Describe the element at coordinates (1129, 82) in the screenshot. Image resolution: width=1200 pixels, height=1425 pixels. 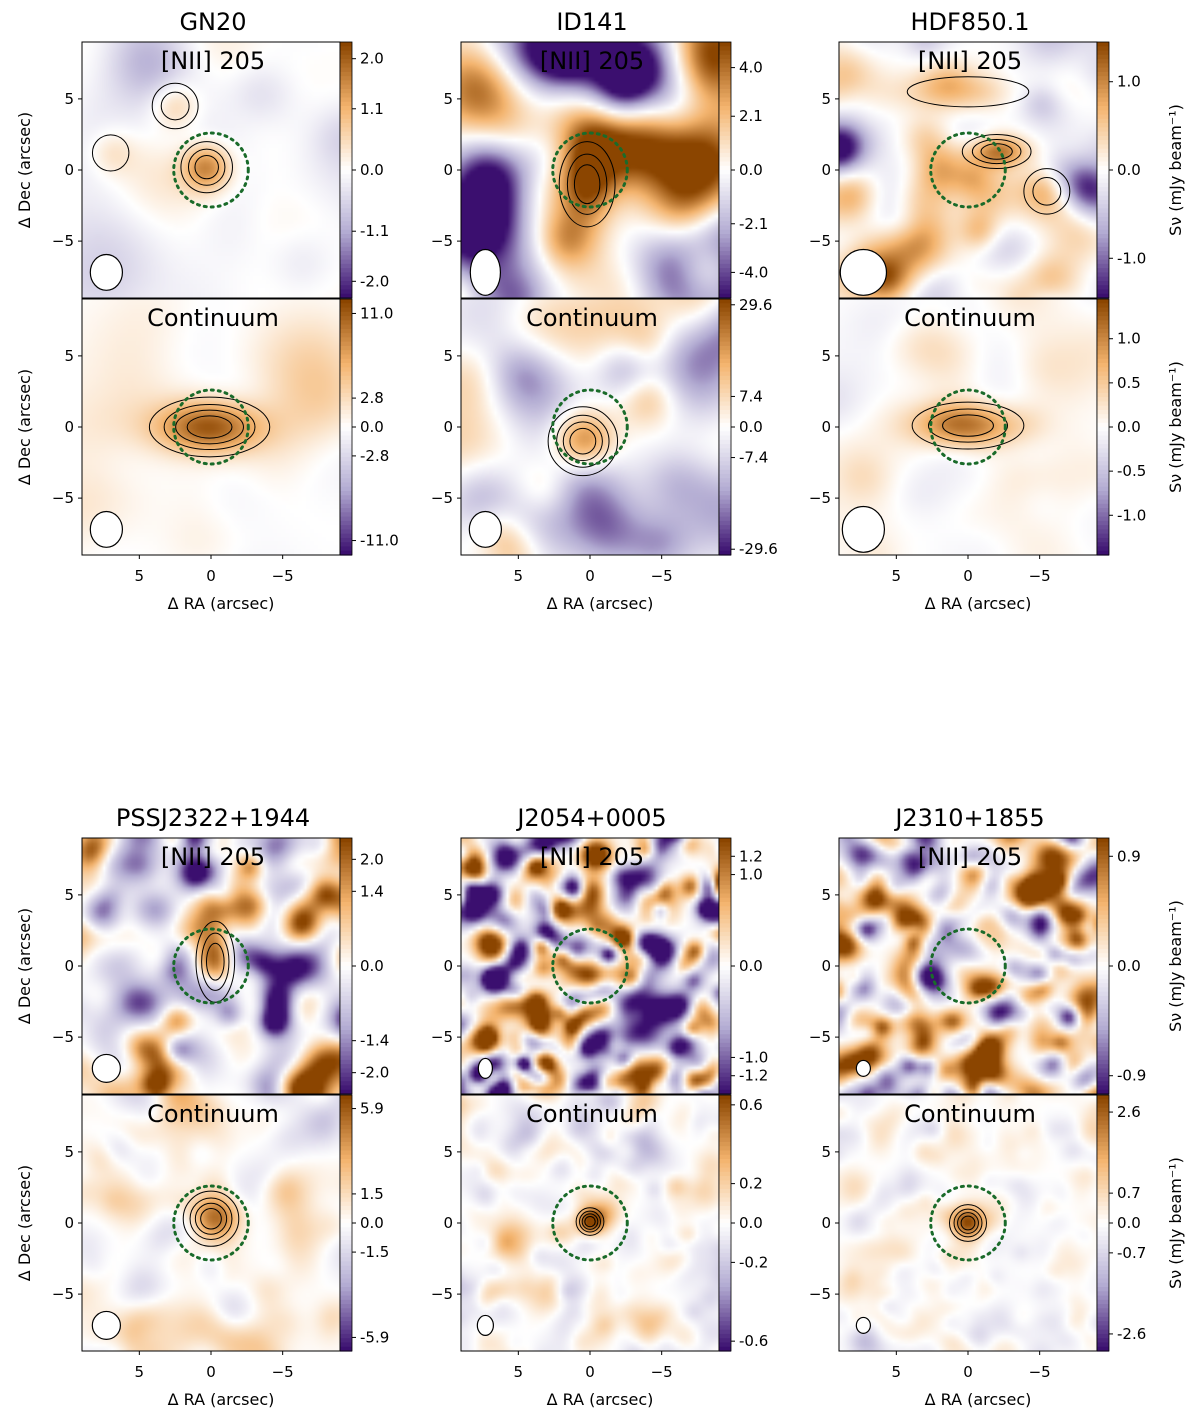
I see `colorbar-tick-label: 1.0` at that location.